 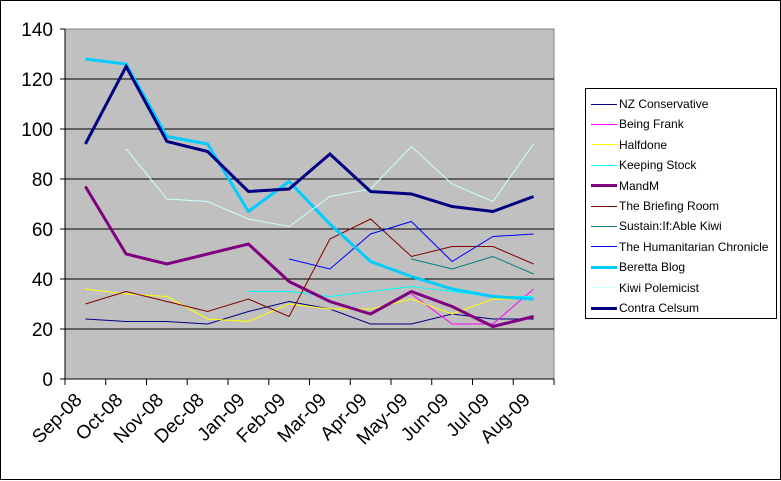 I want to click on legend-item: Being Frank, so click(x=635, y=124).